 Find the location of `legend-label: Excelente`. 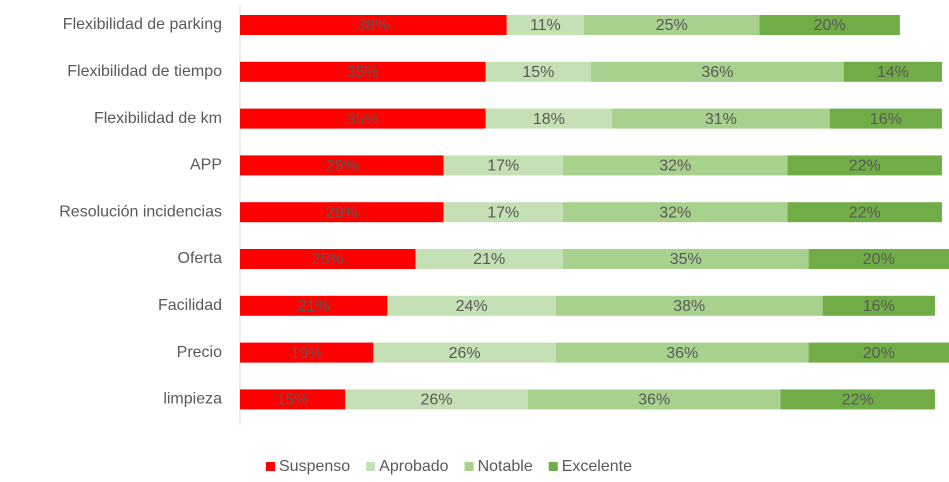

legend-label: Excelente is located at coordinates (597, 466).